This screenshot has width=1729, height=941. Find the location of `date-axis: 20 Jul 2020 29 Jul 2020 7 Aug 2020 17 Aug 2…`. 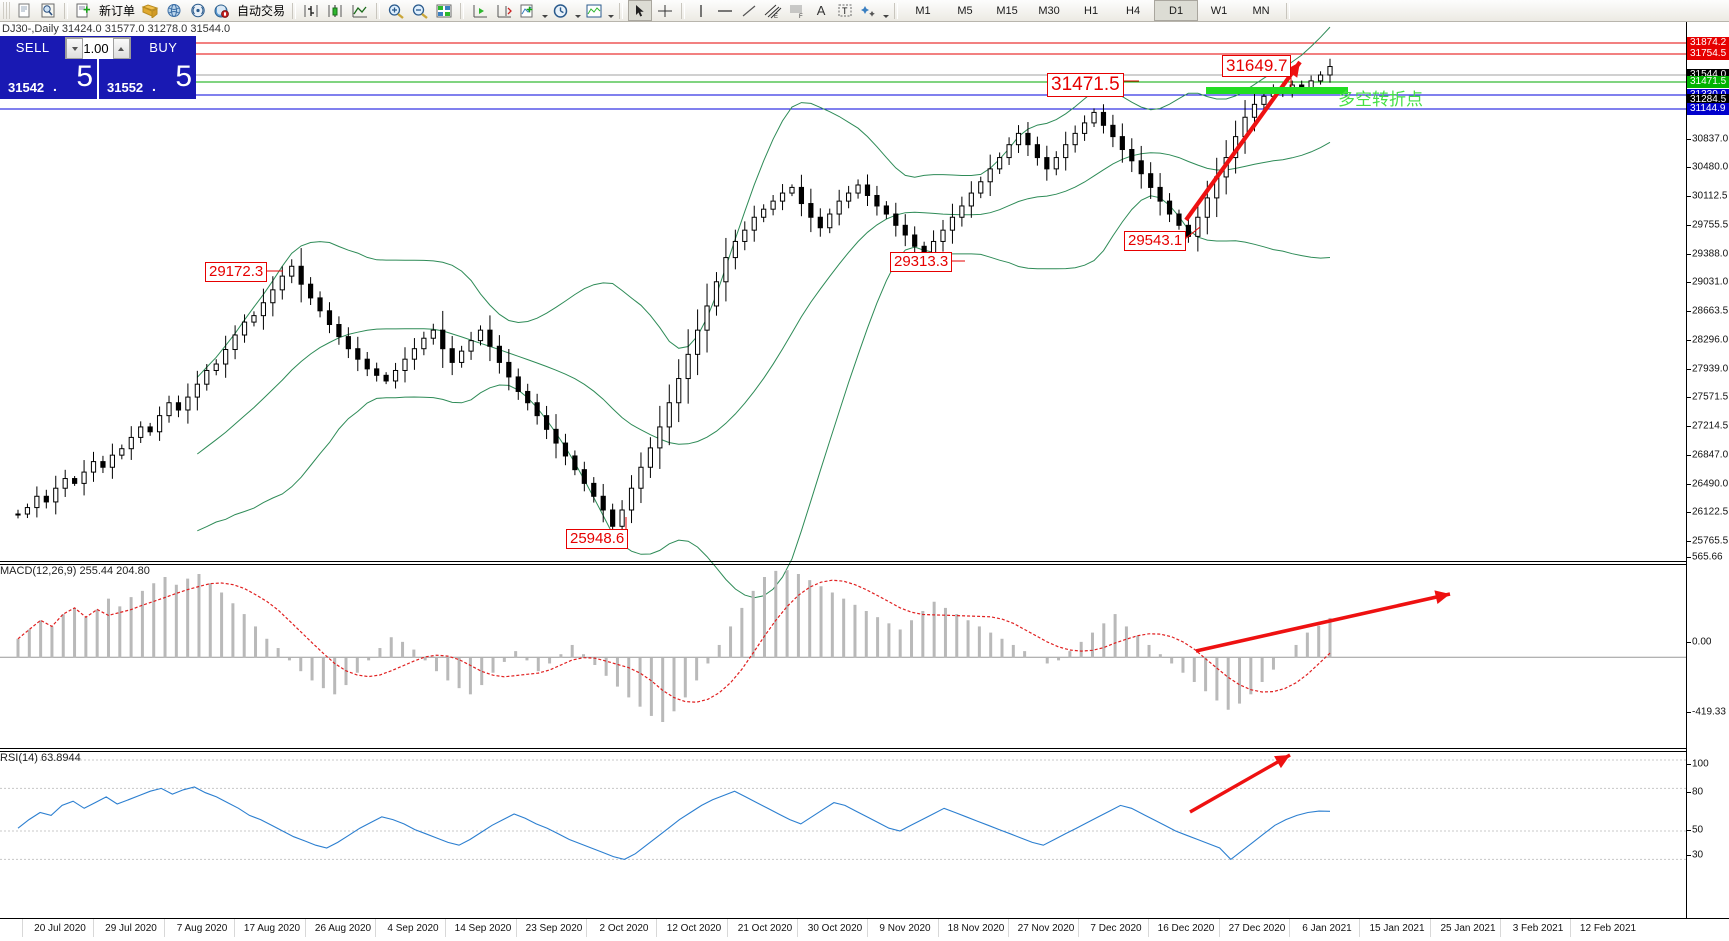

date-axis: 20 Jul 2020 29 Jul 2020 7 Aug 2020 17 Aug 2… is located at coordinates (864, 929).